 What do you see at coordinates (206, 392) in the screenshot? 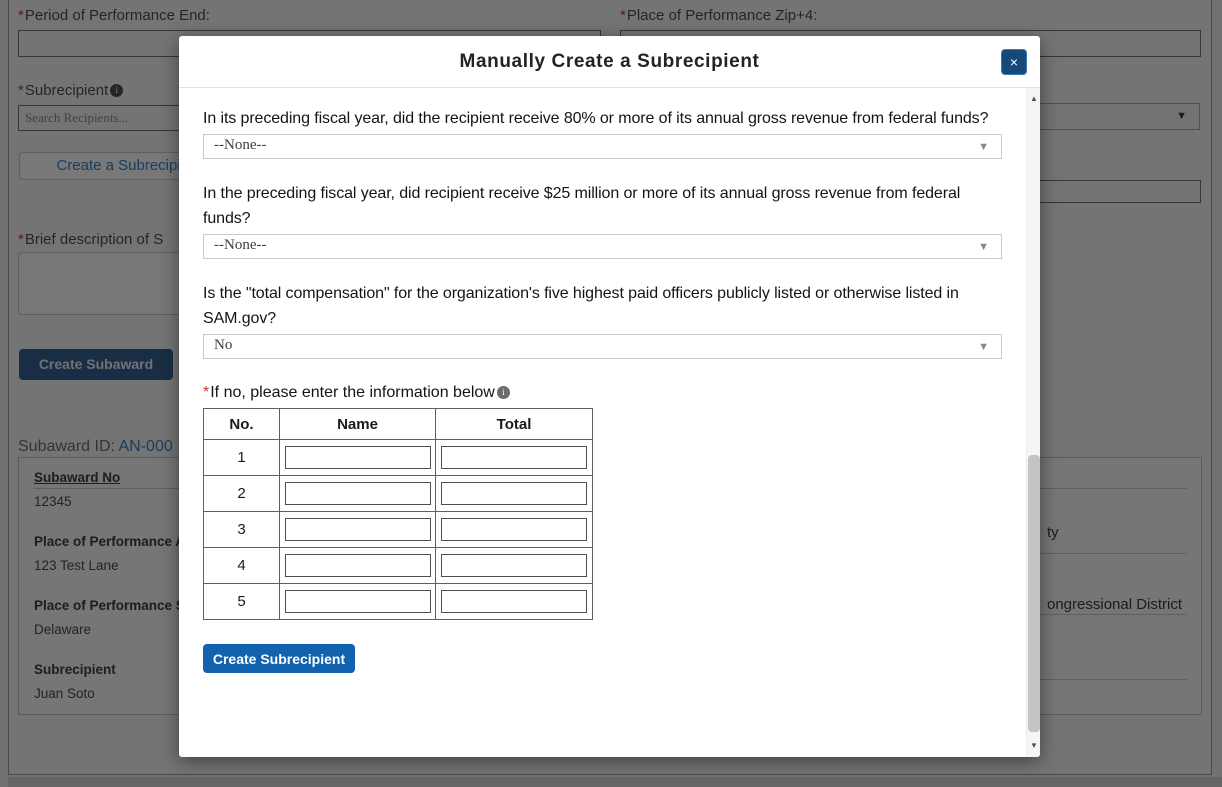
I see `required-asterisk: *` at bounding box center [206, 392].